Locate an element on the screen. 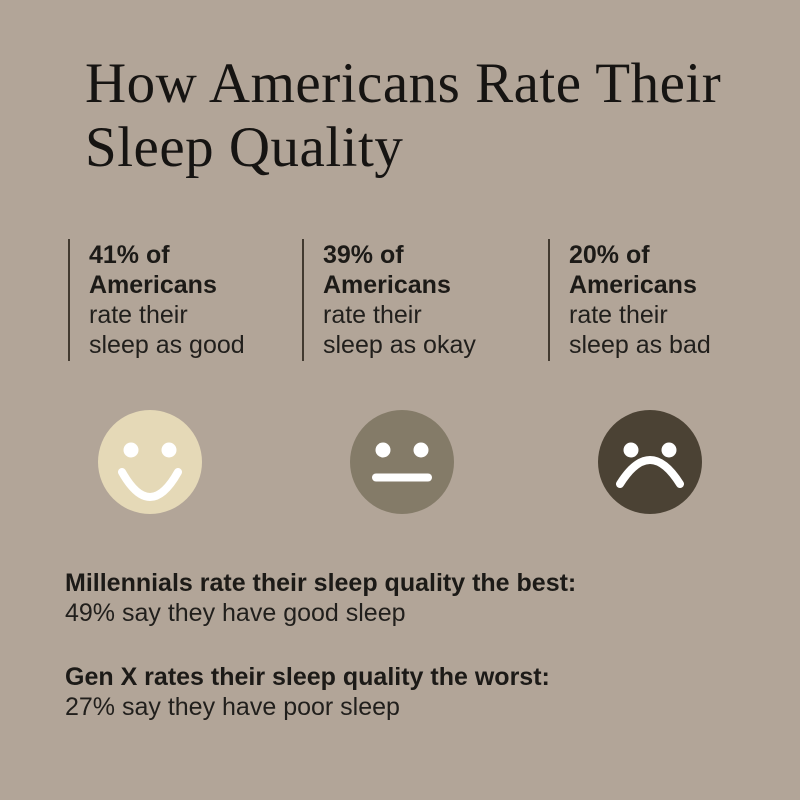  happy-face-circle is located at coordinates (150, 462).